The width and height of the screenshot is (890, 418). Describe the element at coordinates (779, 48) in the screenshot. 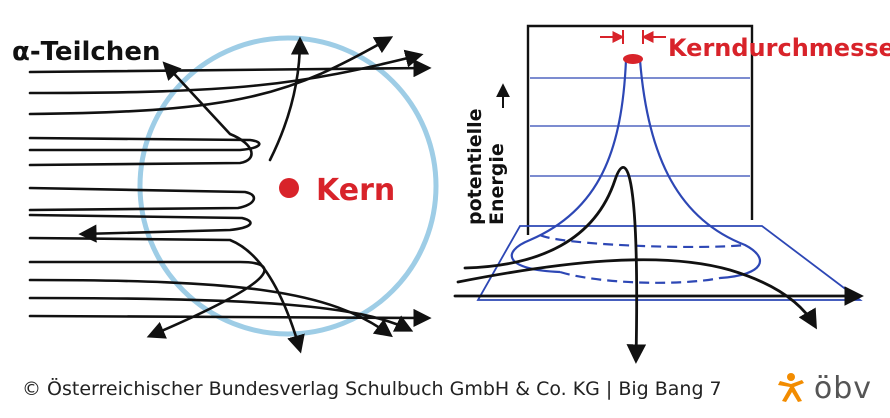

I see `diameter-label: Kerndurchmesser` at that location.